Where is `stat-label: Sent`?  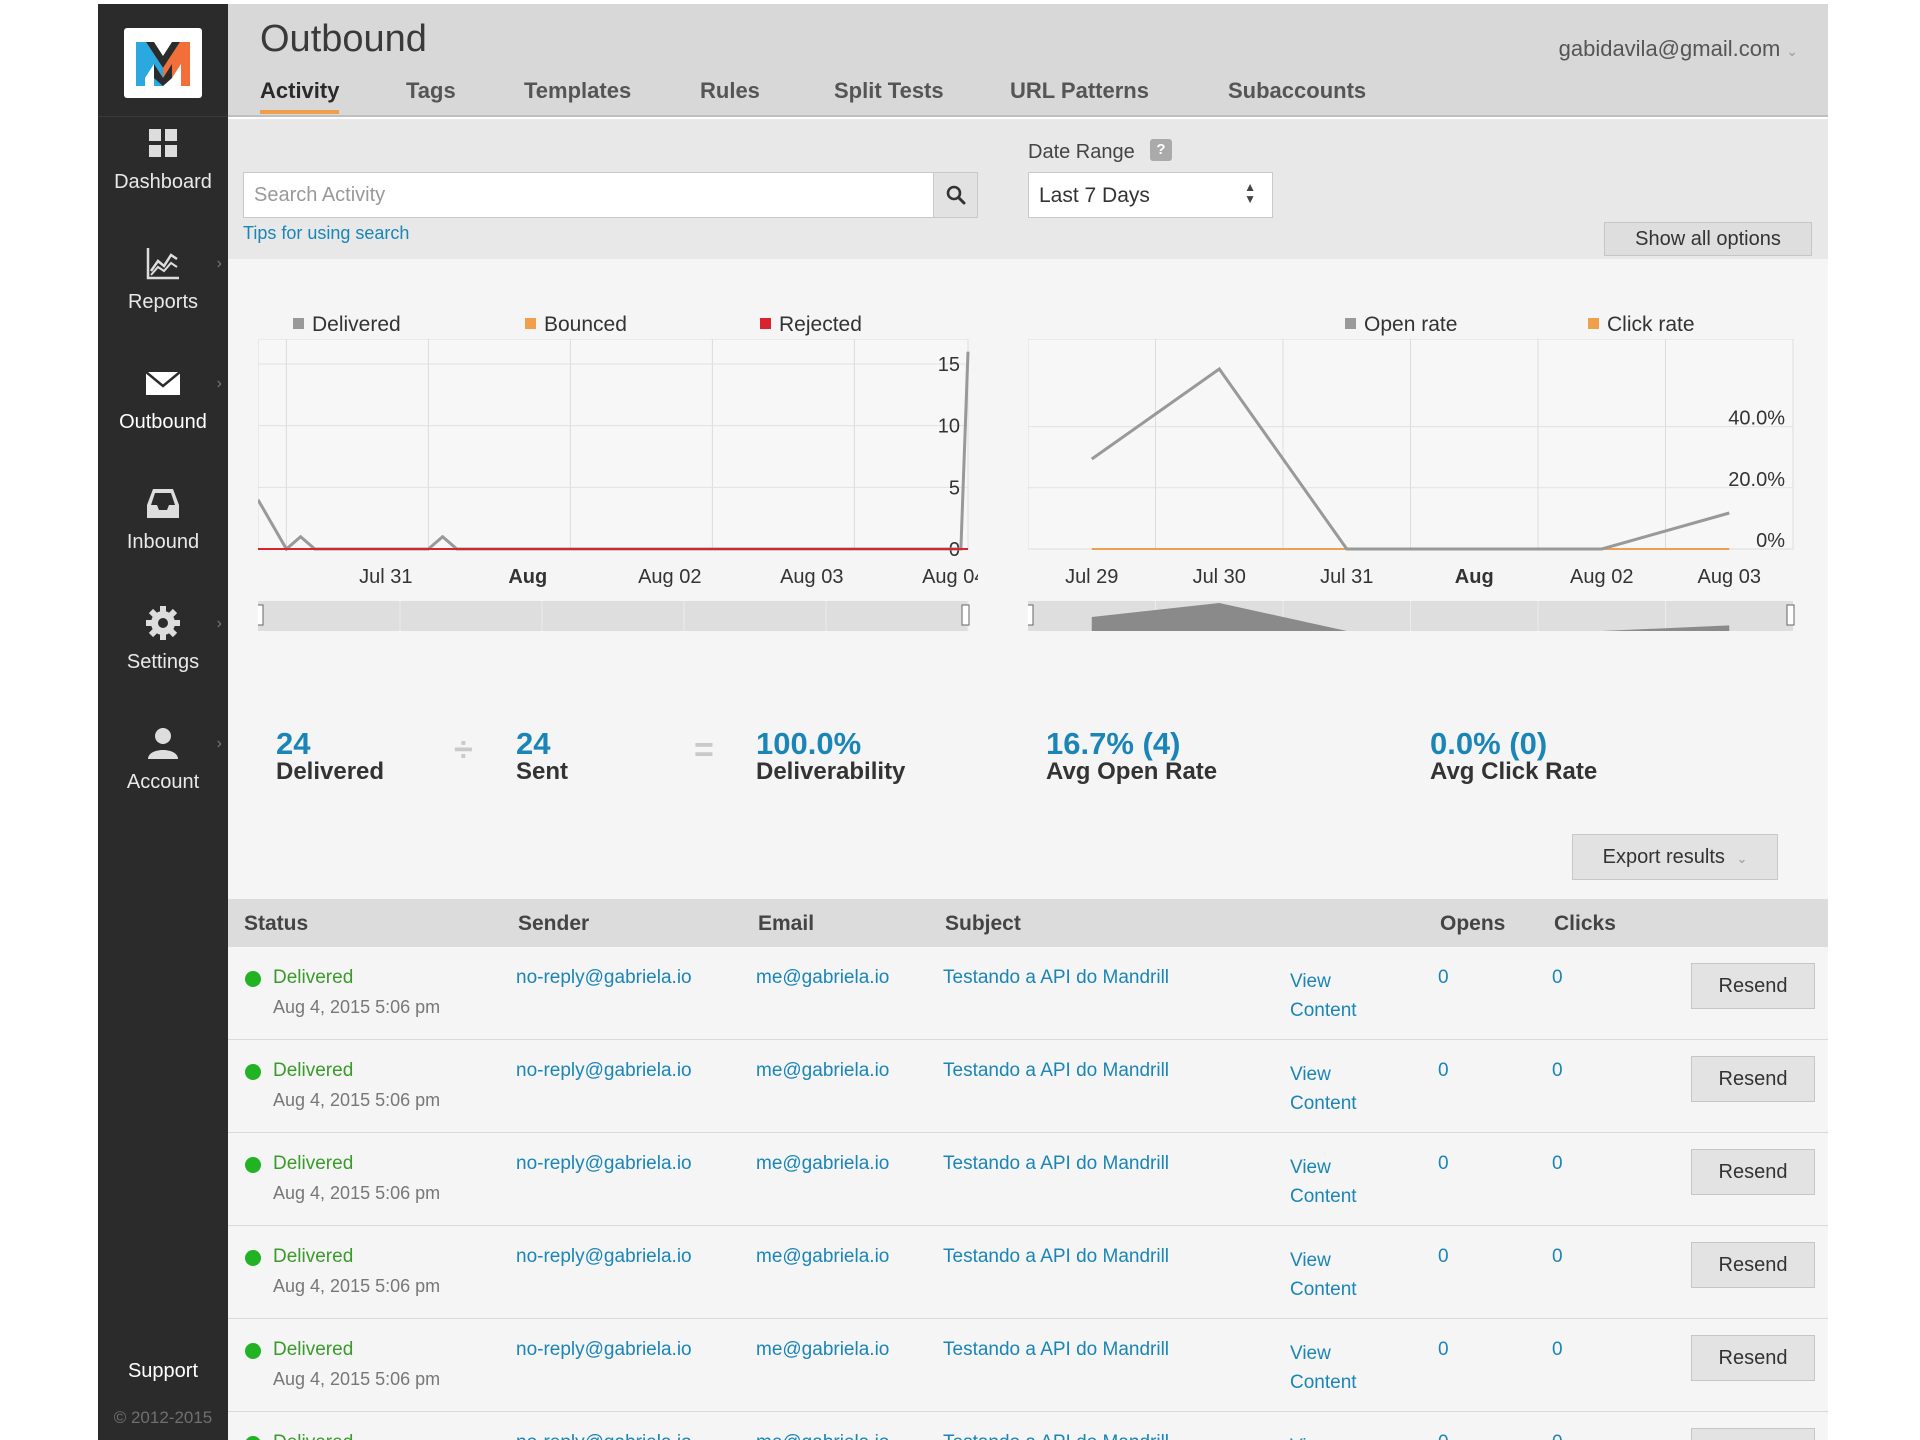
stat-label: Sent is located at coordinates (542, 771).